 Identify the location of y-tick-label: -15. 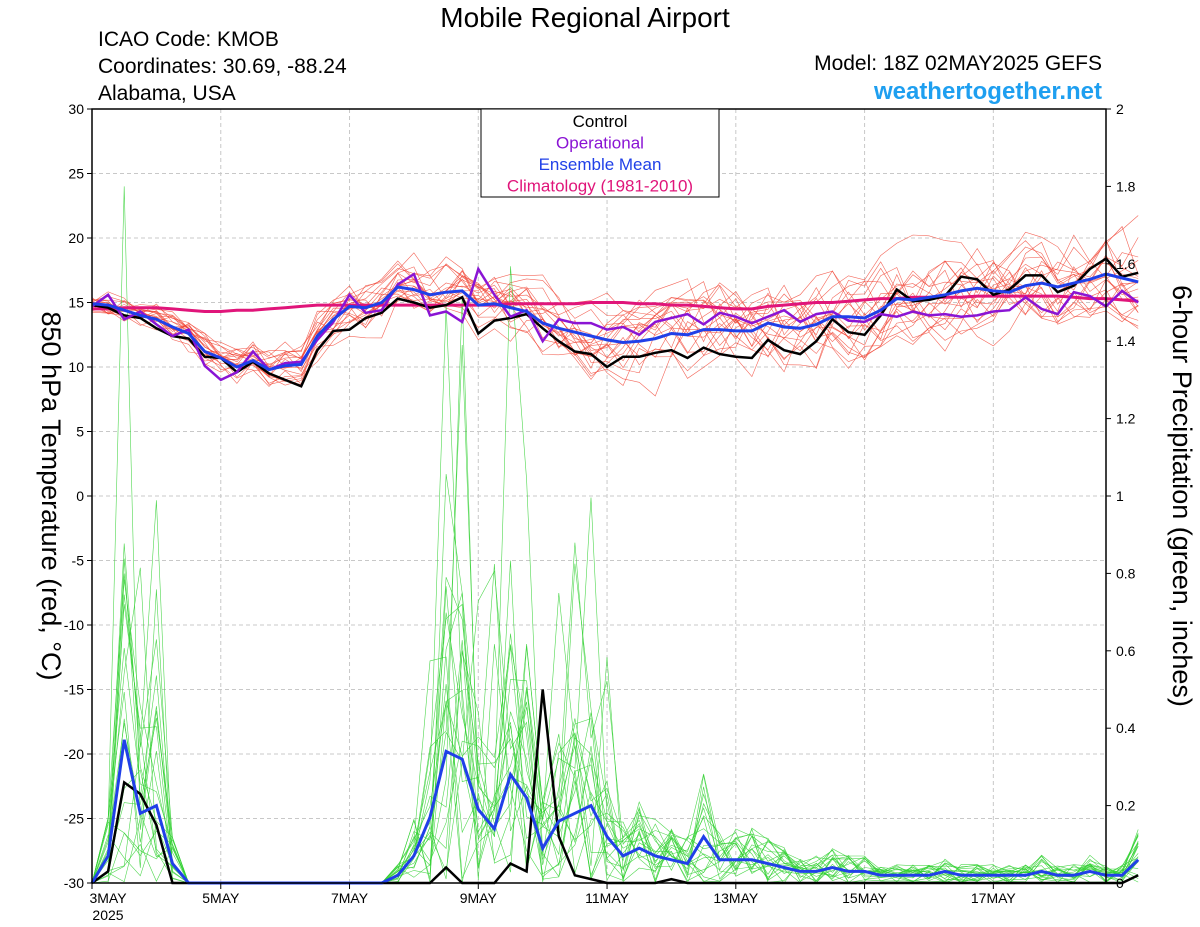
(74, 690).